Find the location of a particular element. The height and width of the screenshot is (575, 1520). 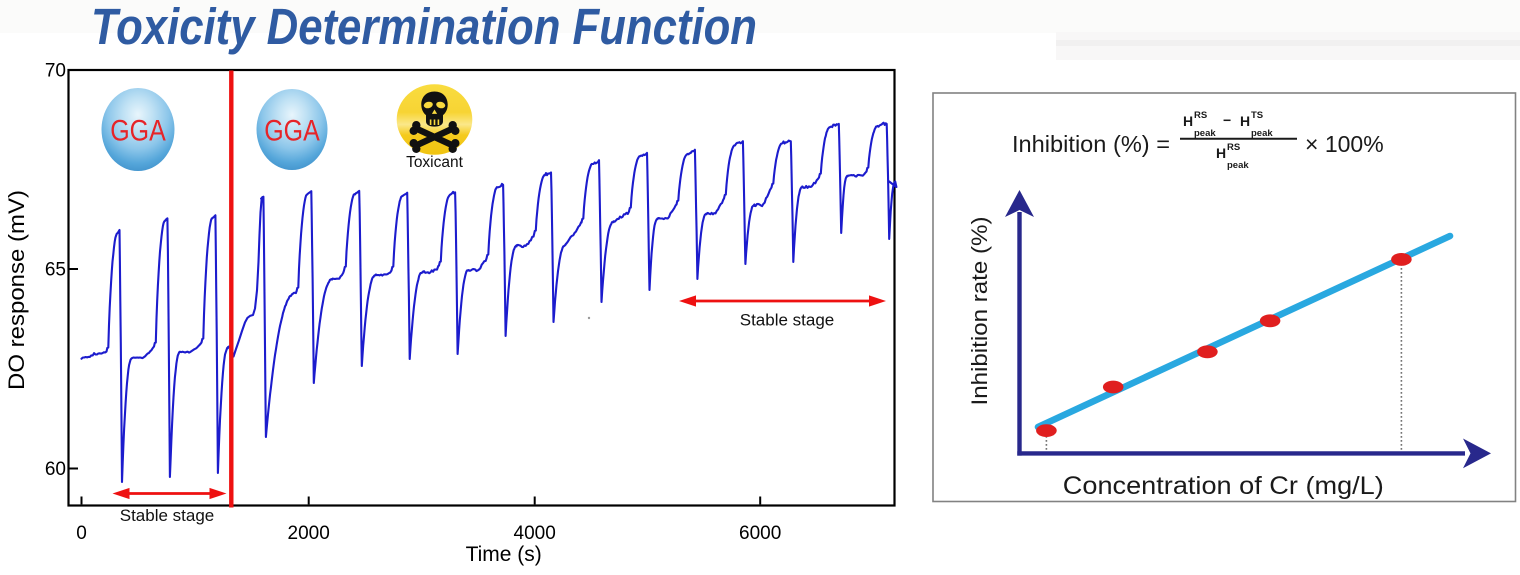

svg-text: × 100% is located at coordinates (1344, 144).